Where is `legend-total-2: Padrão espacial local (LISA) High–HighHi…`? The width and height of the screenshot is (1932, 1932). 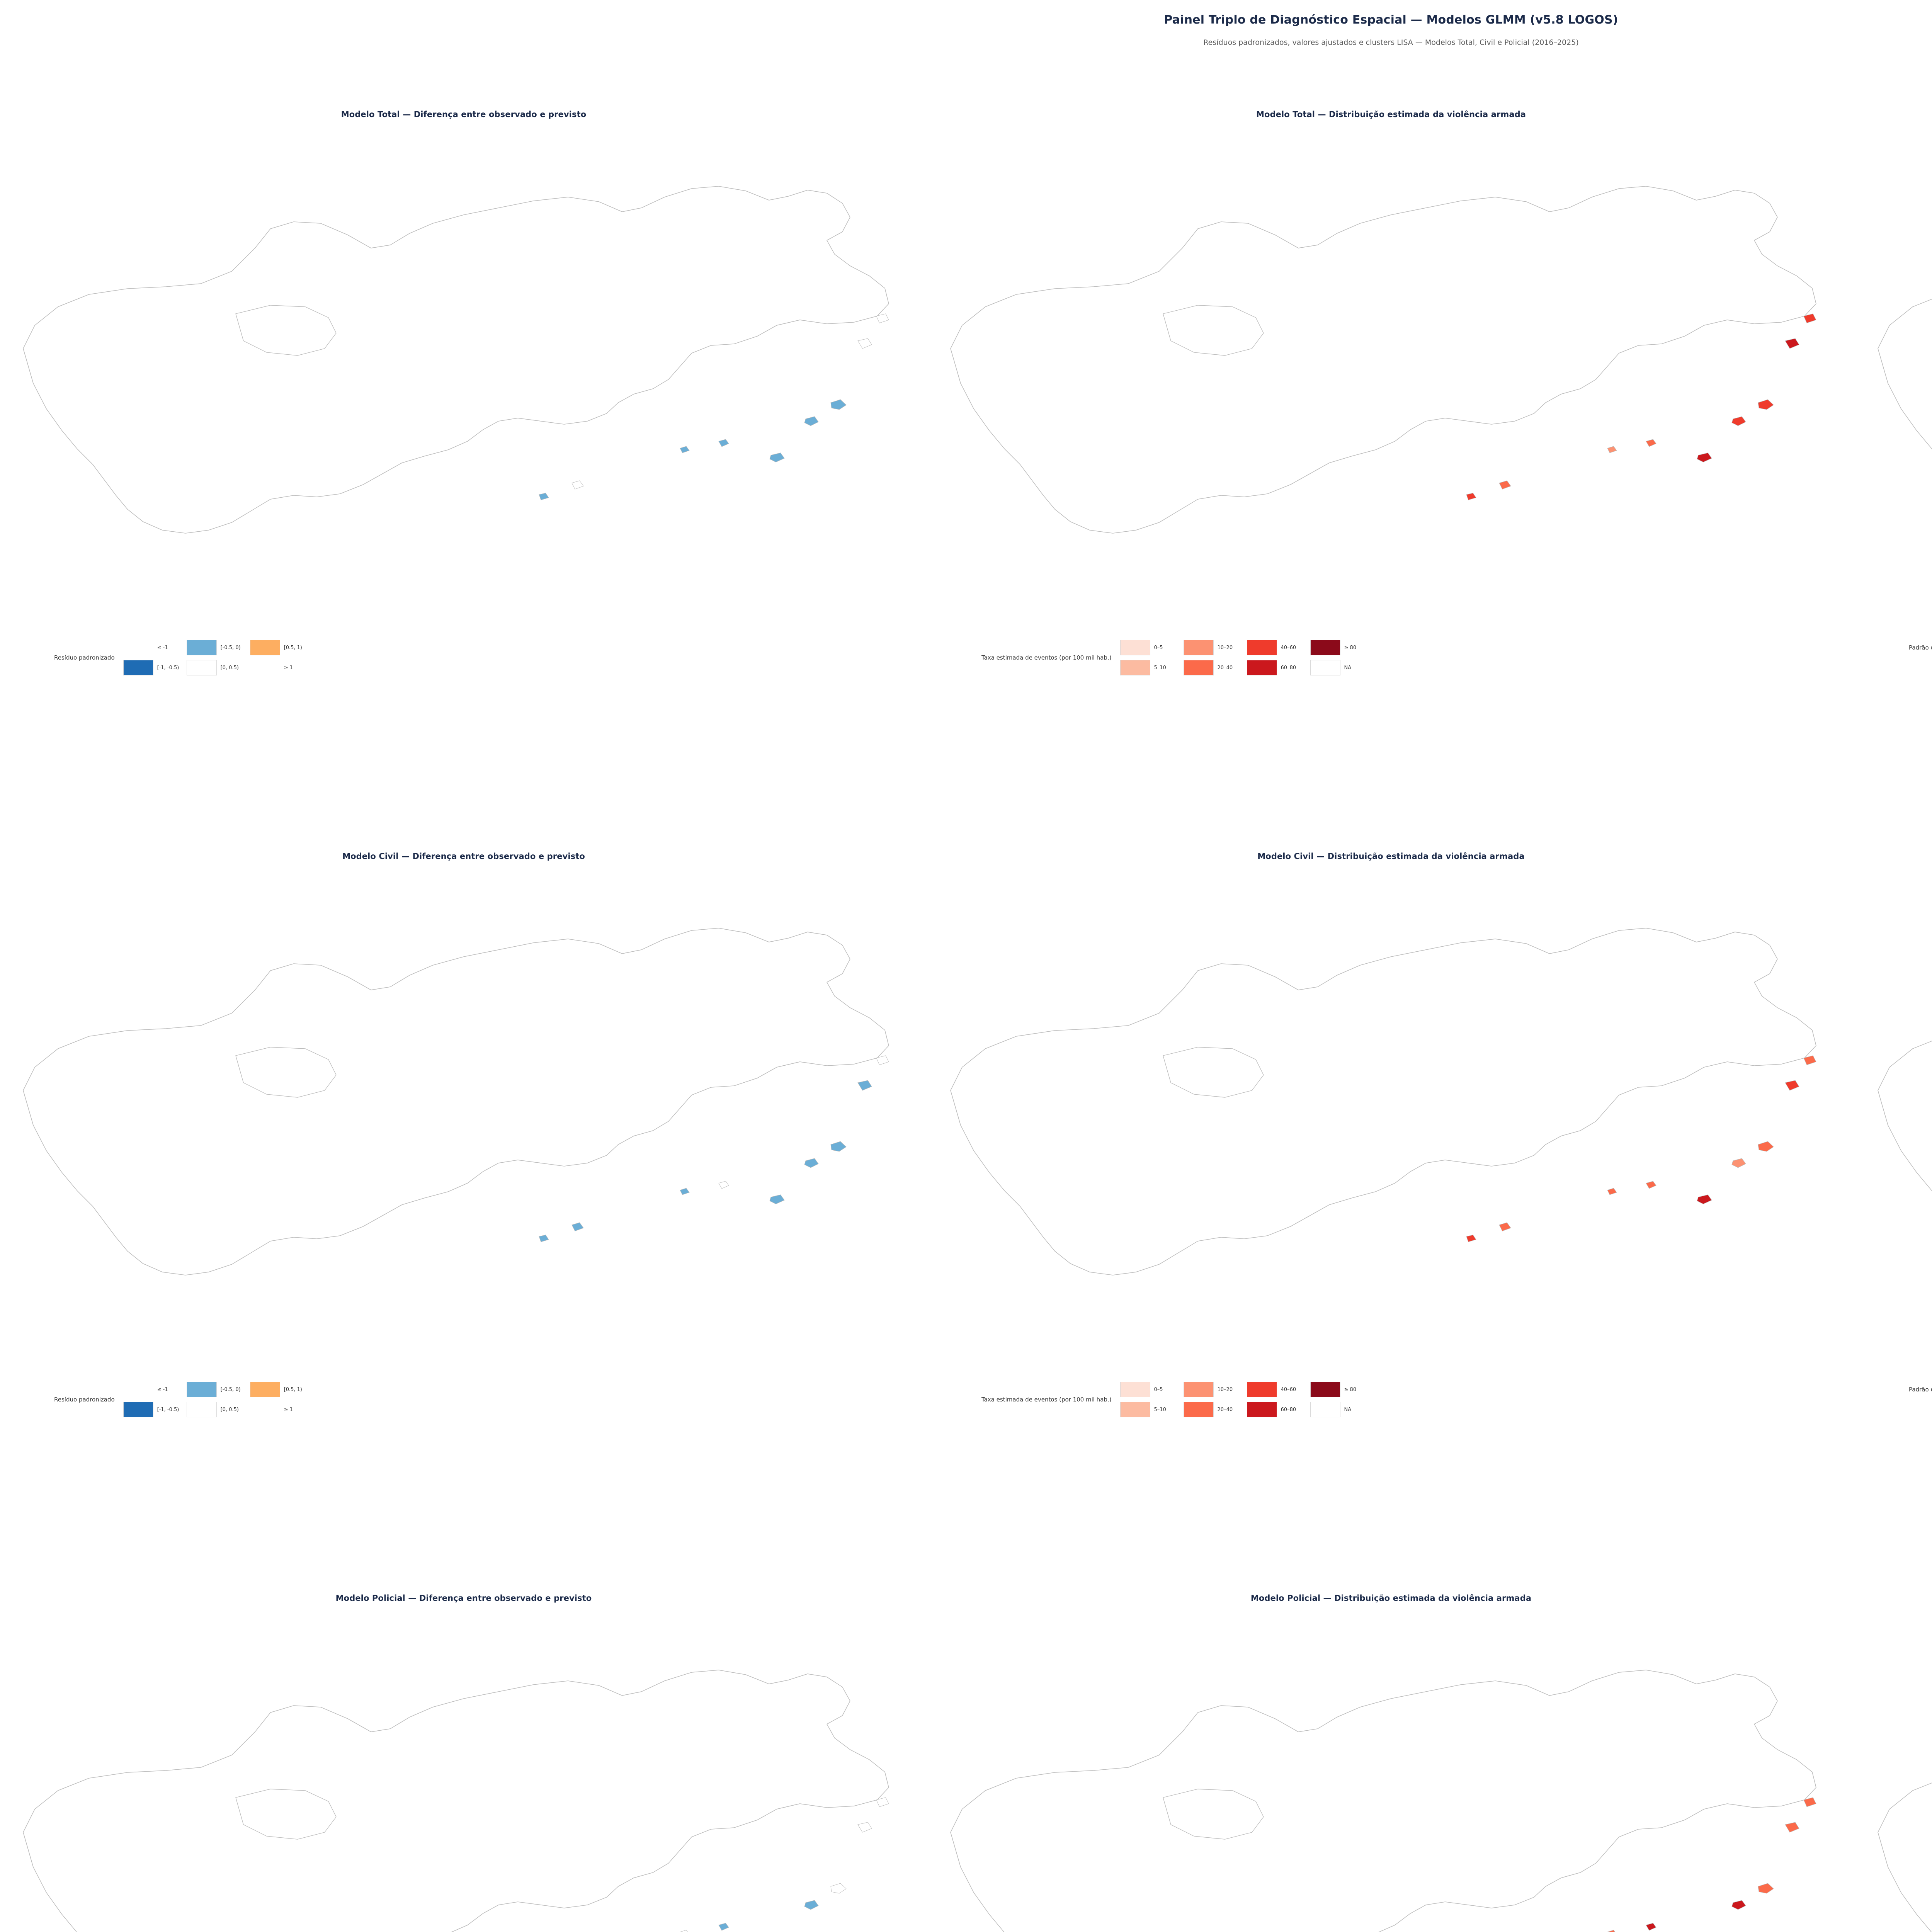
legend-total-2: Padrão espacial local (LISA) High–HighHi… is located at coordinates (1894, 648).